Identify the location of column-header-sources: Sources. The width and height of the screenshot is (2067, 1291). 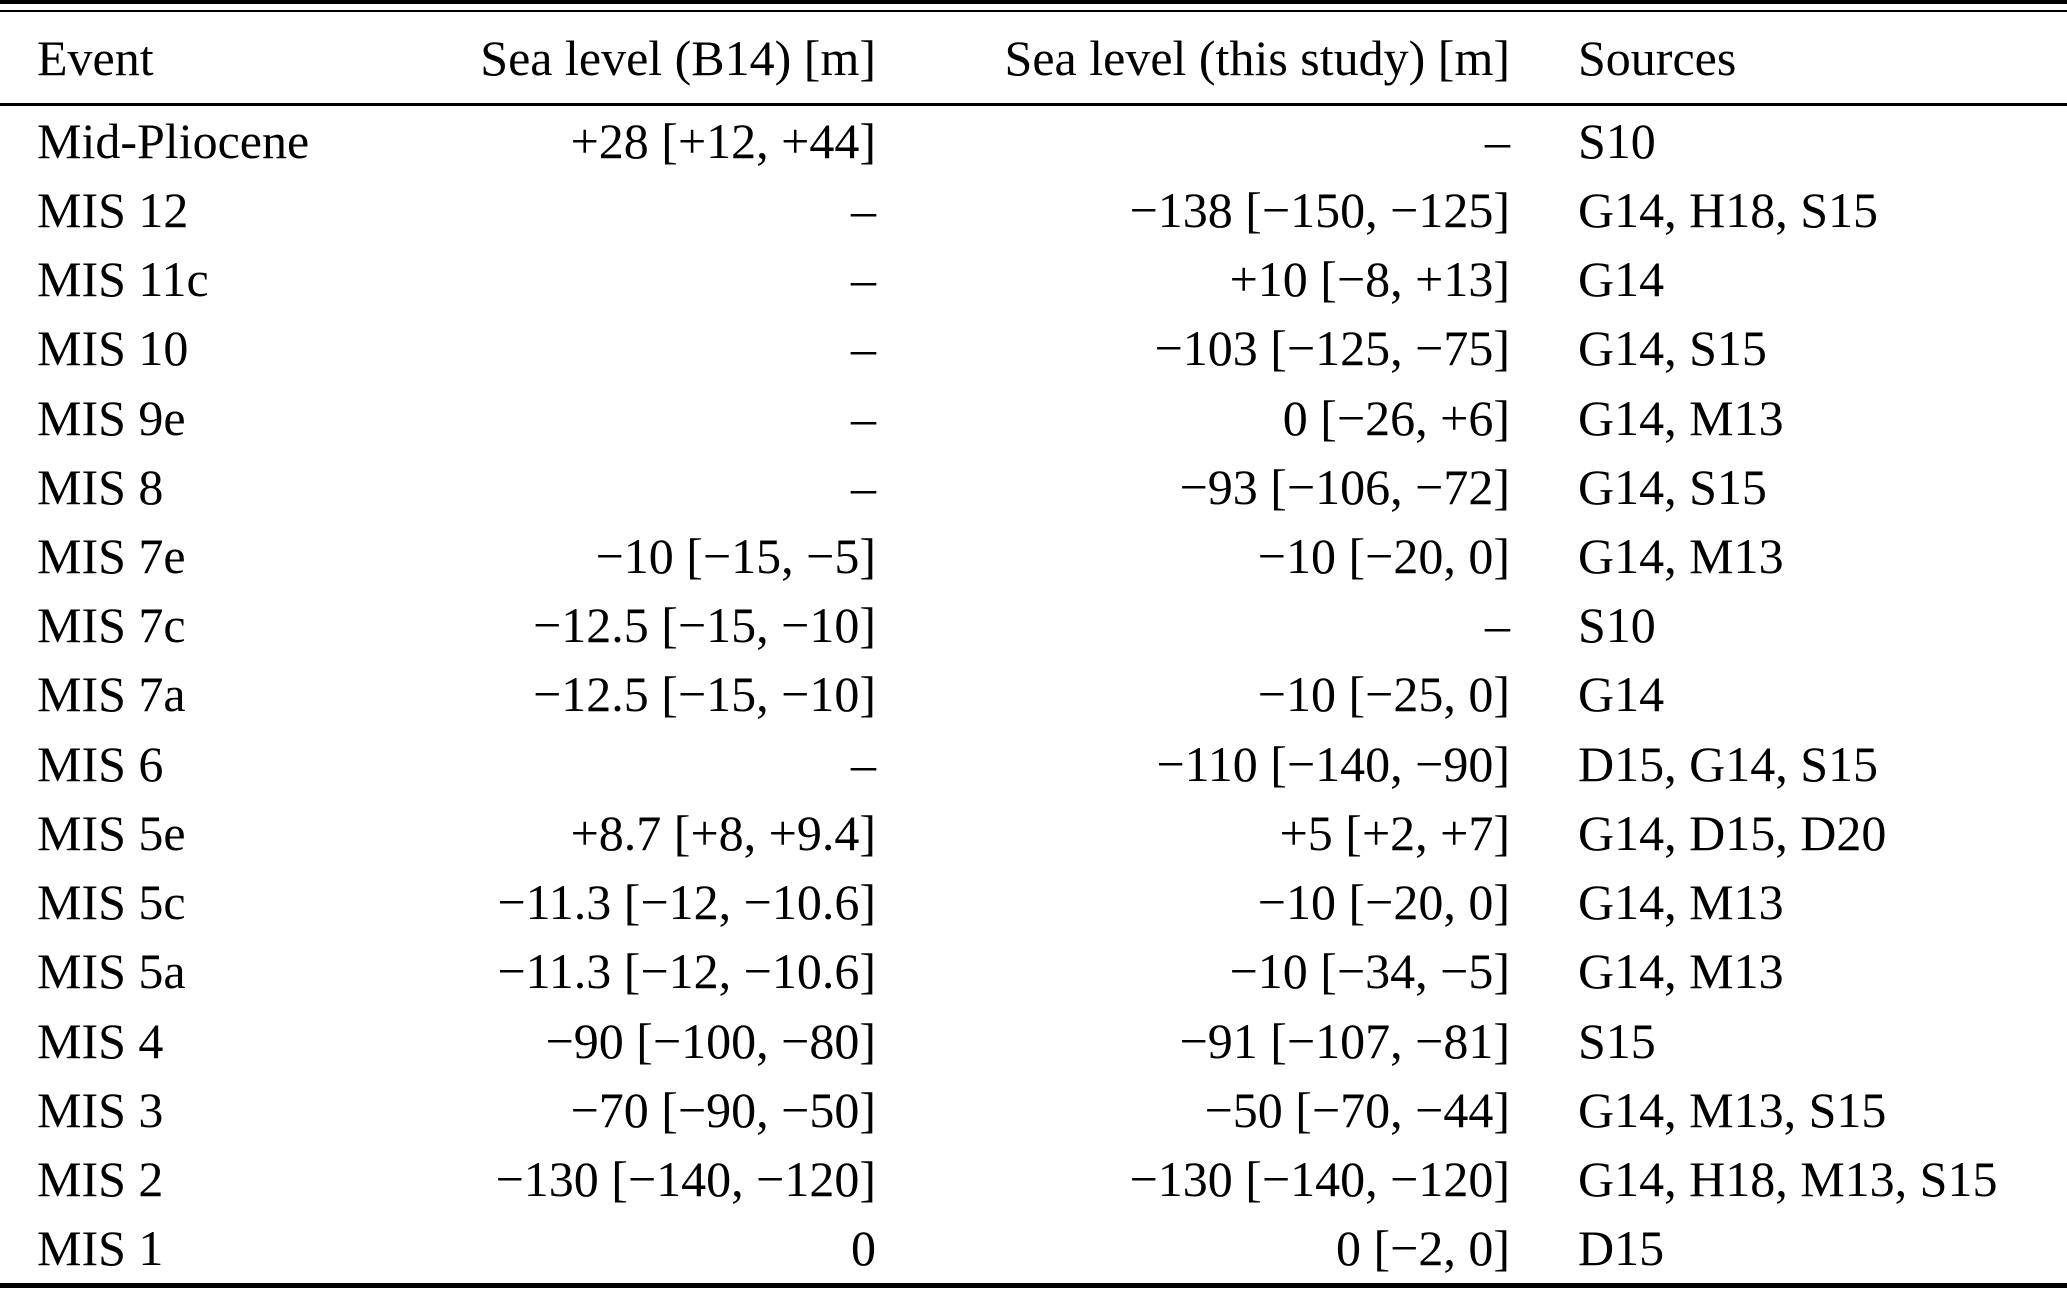
(1657, 57).